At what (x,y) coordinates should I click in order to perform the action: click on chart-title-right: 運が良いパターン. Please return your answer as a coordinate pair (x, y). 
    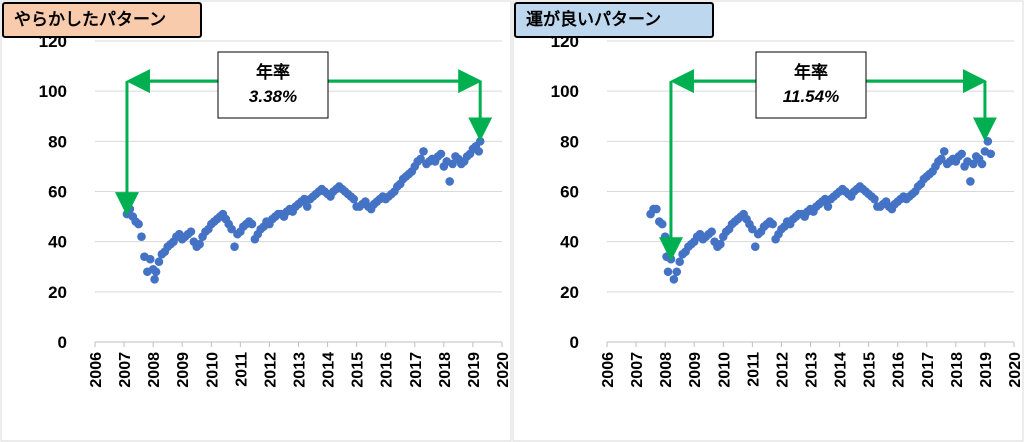
    Looking at the image, I should click on (614, 20).